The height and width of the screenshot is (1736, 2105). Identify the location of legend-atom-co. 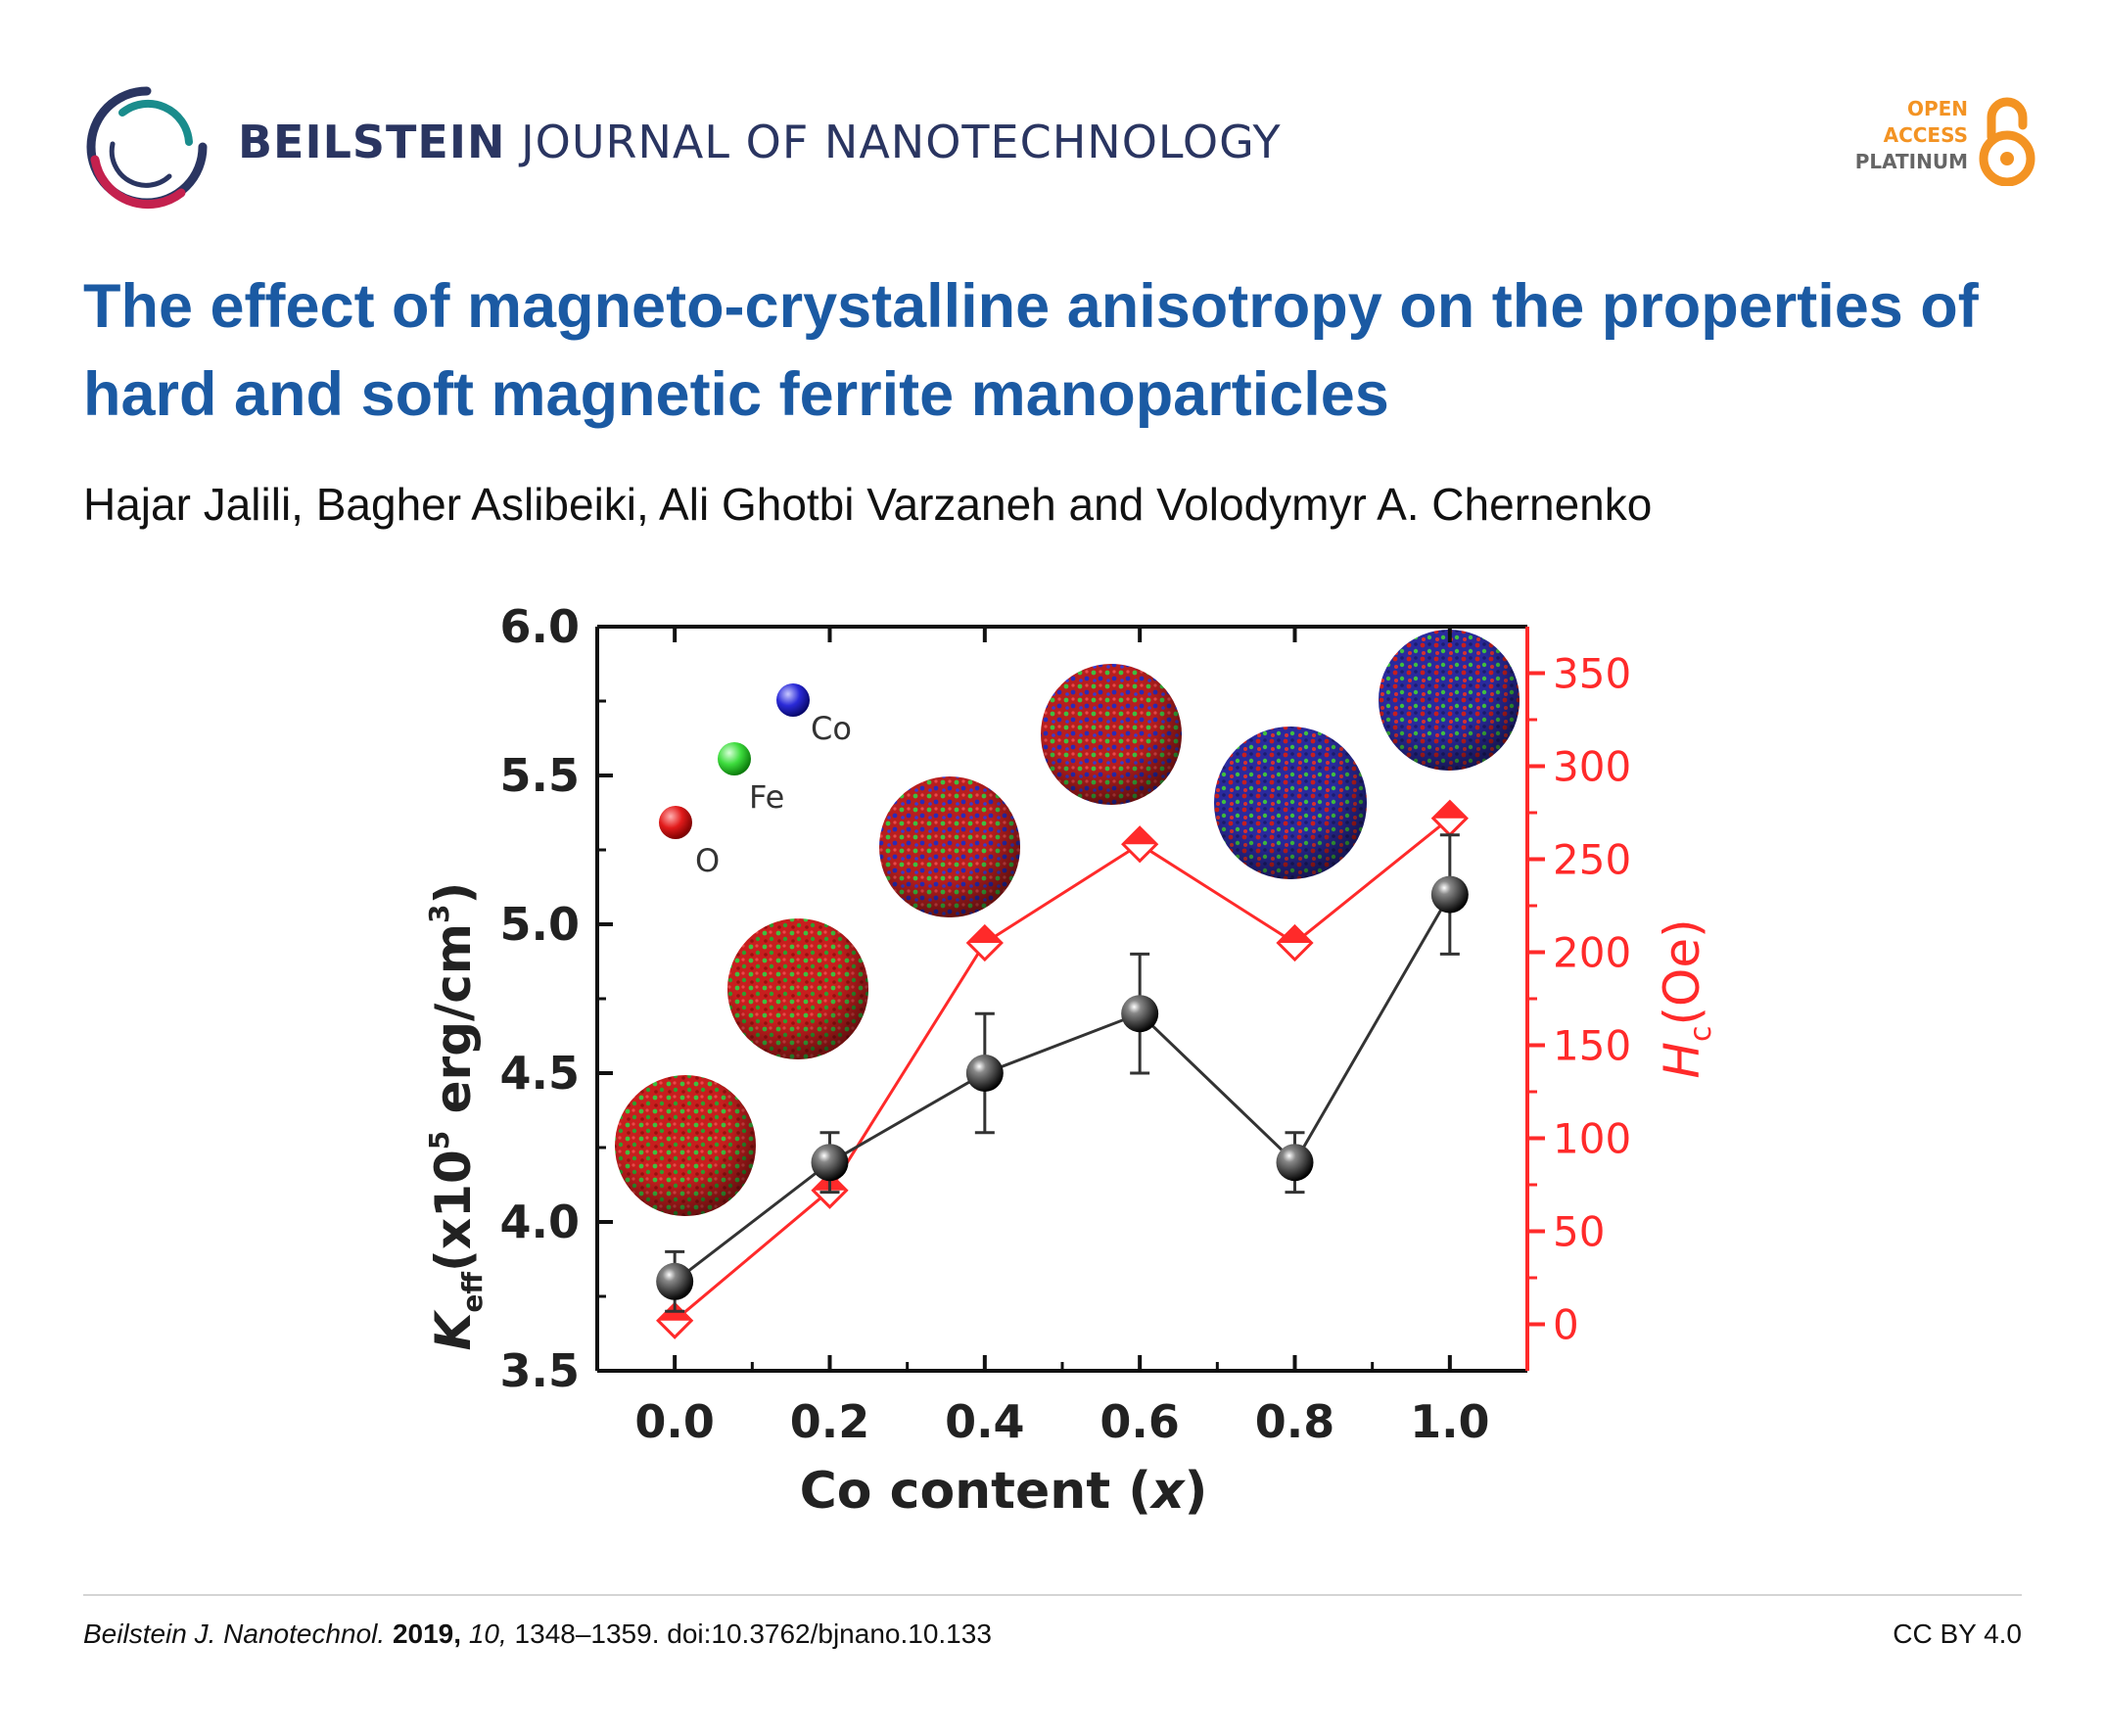
(793, 700).